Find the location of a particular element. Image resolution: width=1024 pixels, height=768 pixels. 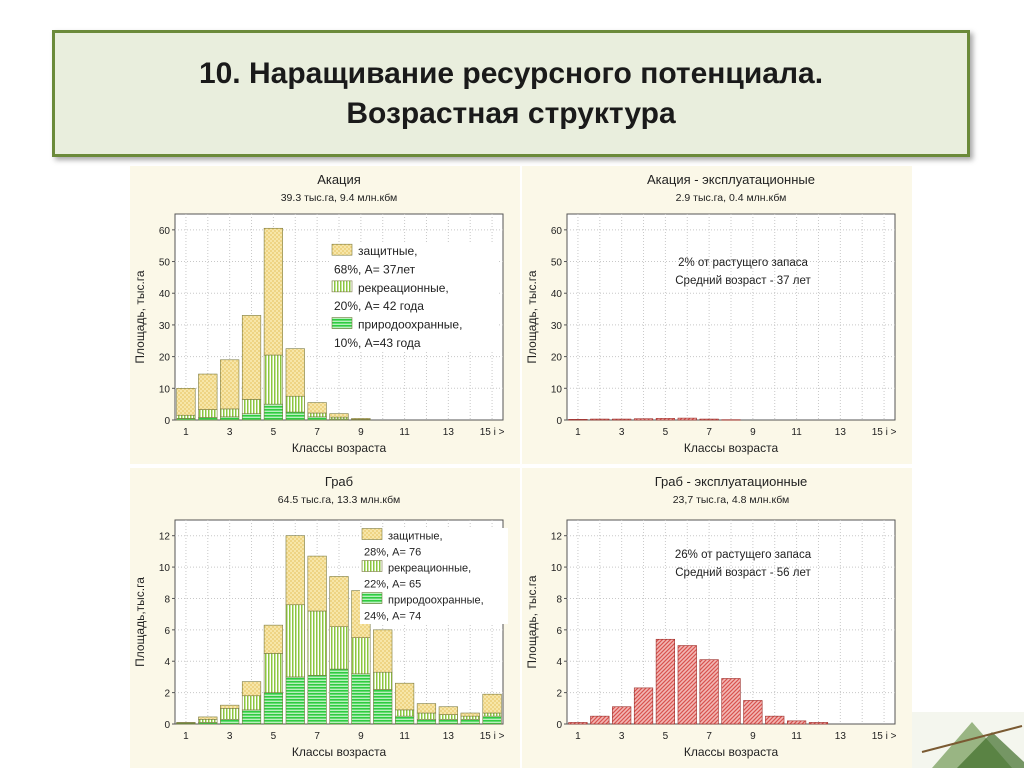

chart-title: Акация - эксплуатационные is located at coordinates (731, 179).